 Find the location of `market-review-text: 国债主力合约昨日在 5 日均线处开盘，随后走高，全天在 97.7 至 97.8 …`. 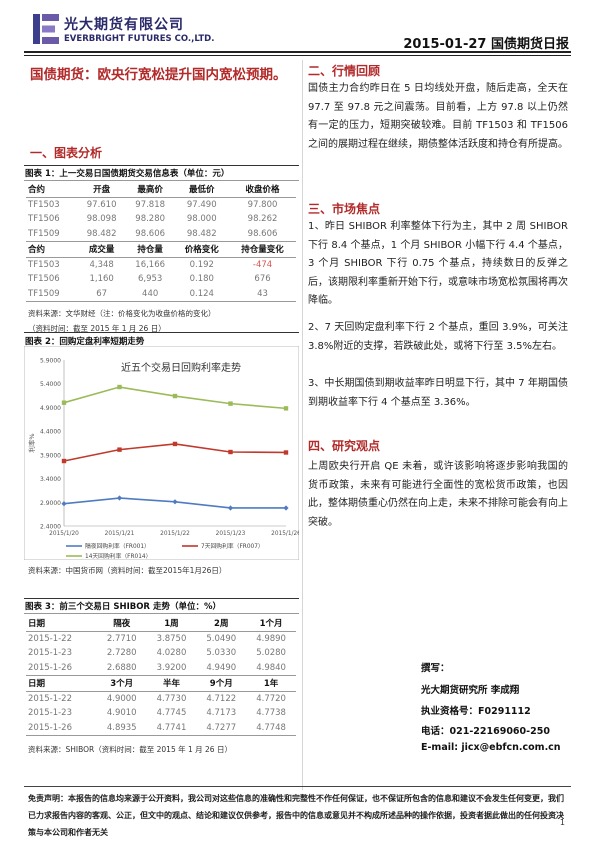

market-review-text: 国债主力合约昨日在 5 日均线处开盘，随后走高，全天在 97.7 至 97.8 … is located at coordinates (438, 116).